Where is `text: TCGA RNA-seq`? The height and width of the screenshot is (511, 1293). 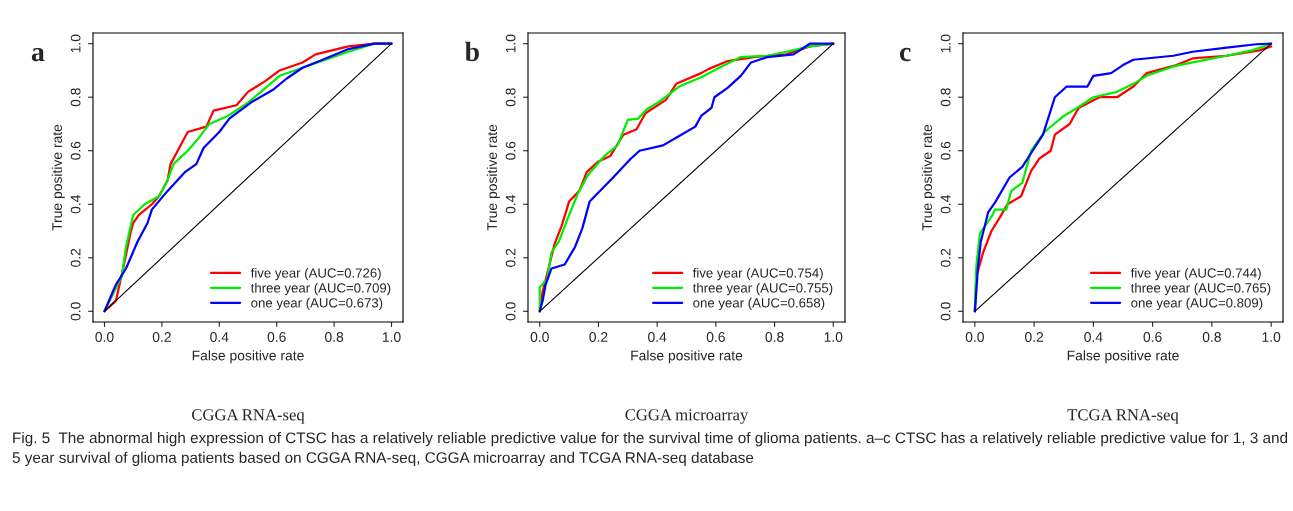
text: TCGA RNA-seq is located at coordinates (1123, 416).